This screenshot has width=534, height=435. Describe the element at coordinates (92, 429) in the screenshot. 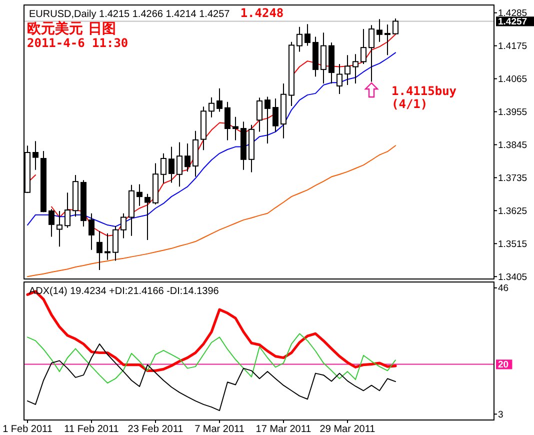

I see `x-tick-label: 11 Feb 2011` at that location.